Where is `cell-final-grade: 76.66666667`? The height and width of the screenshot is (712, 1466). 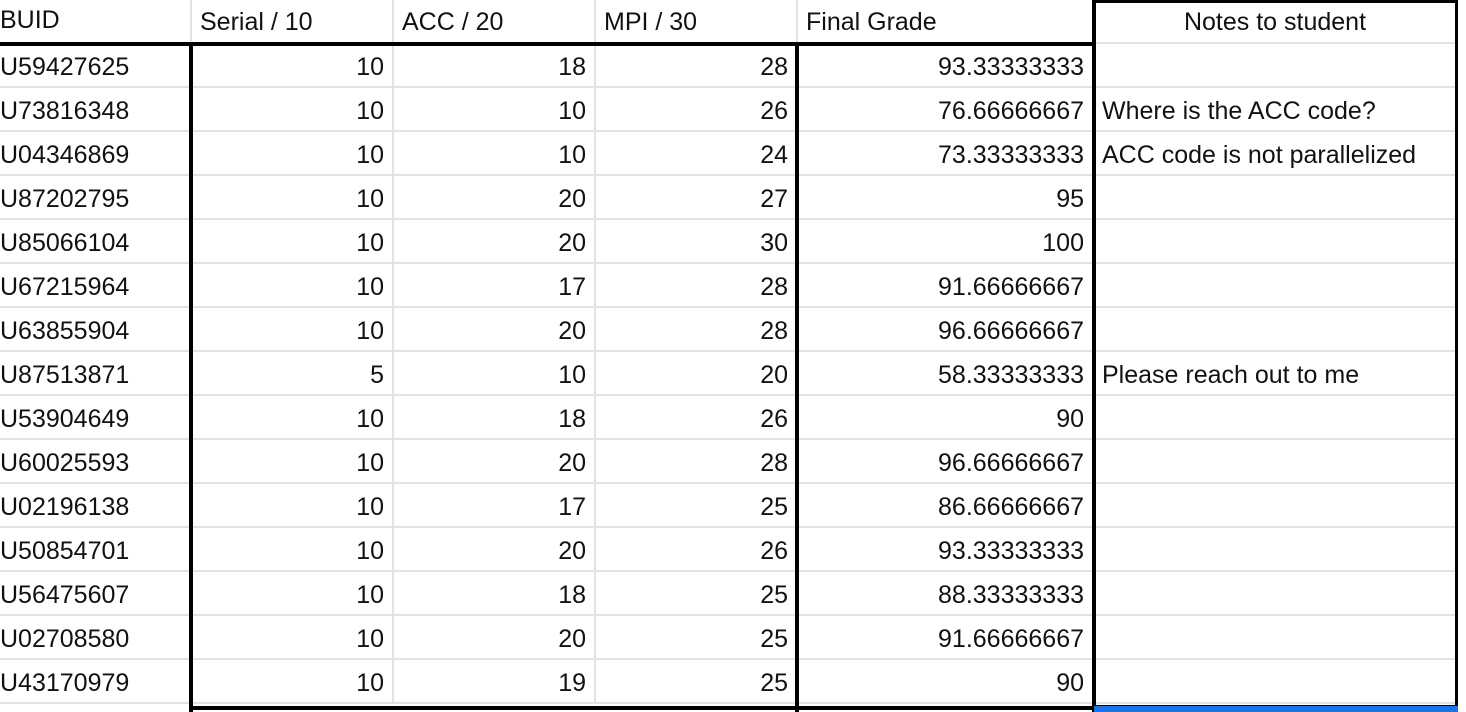 cell-final-grade: 76.66666667 is located at coordinates (946, 110).